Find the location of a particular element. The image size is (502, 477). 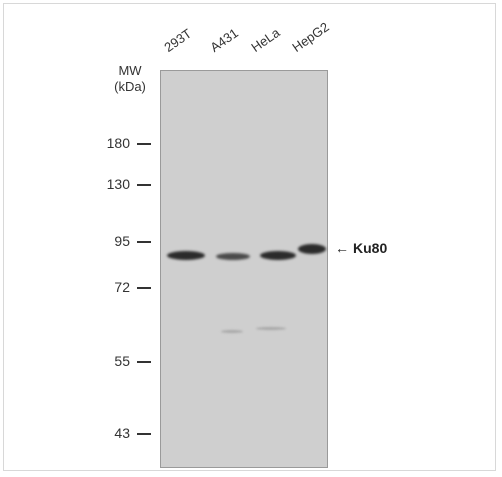

target-annotation: ← Ku80 is located at coordinates (361, 248).